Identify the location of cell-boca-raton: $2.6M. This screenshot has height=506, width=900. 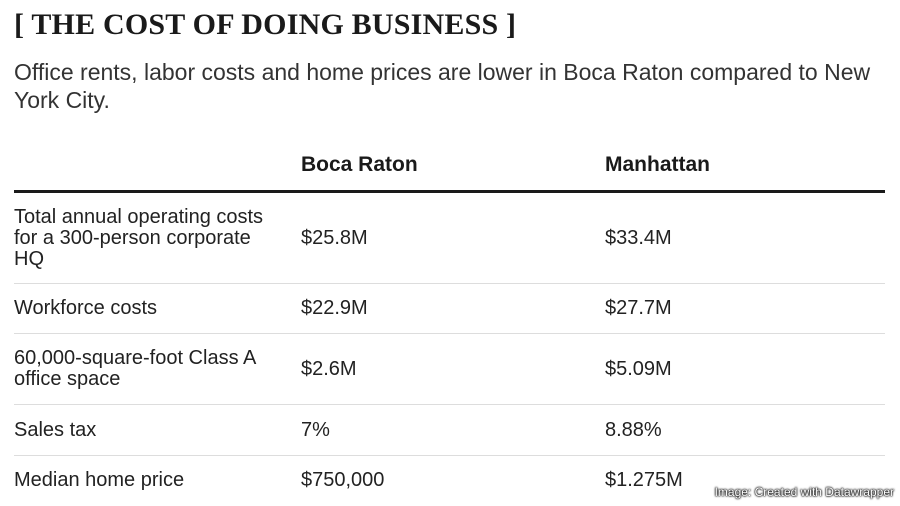
(453, 369).